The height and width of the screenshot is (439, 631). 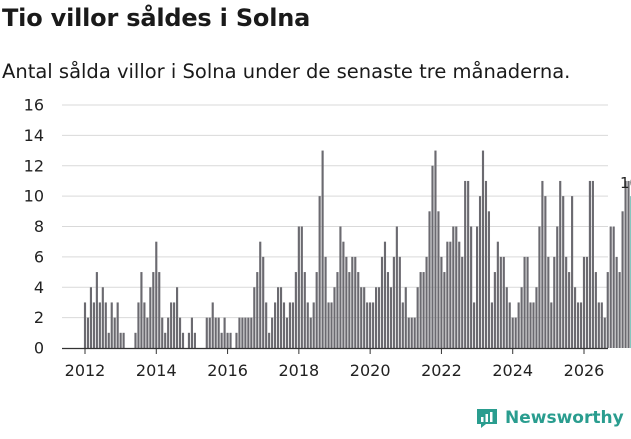 I want to click on x-tick-label: 2022, so click(x=441, y=370).